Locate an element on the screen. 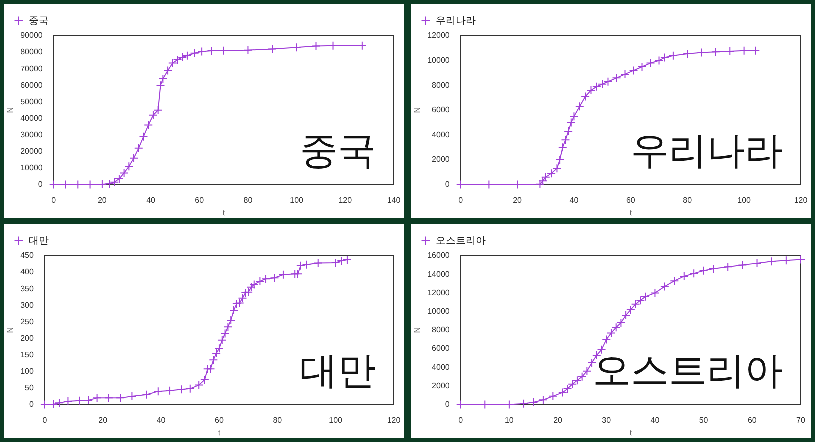 The height and width of the screenshot is (442, 815). y-tick-label: 200 is located at coordinates (27, 338).